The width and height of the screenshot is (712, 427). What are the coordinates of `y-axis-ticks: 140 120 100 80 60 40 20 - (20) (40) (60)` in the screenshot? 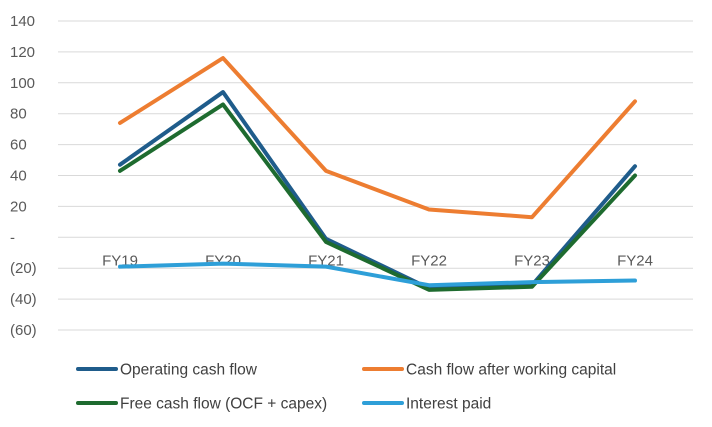 It's located at (23, 176).